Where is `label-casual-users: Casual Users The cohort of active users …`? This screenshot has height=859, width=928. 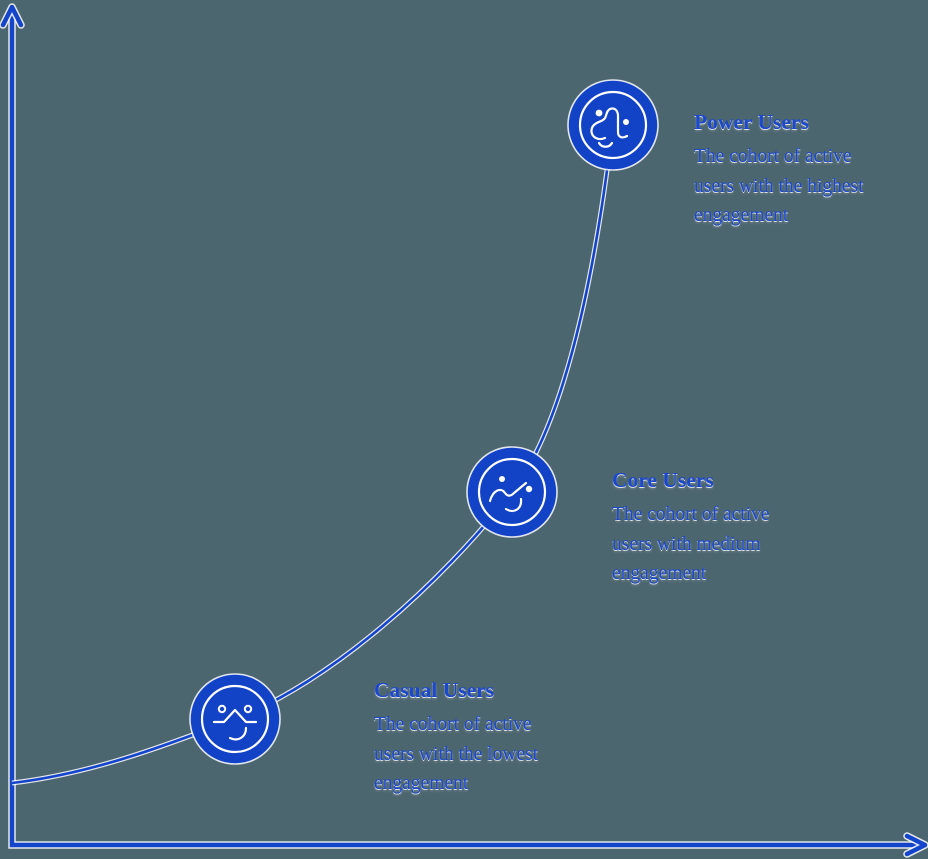 label-casual-users: Casual Users The cohort of active users … is located at coordinates (474, 738).